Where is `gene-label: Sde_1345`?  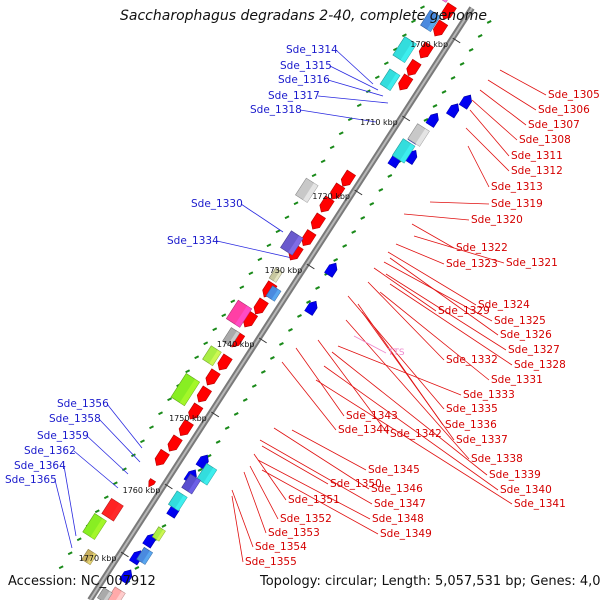 gene-label: Sde_1345 is located at coordinates (394, 470).